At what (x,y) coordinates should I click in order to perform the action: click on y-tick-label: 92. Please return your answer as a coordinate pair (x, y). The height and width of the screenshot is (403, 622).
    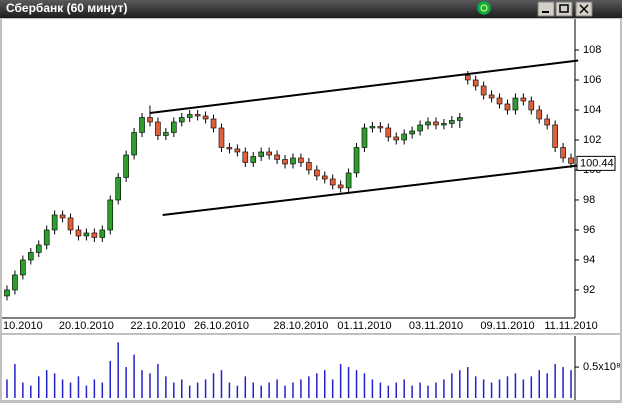
    Looking at the image, I should click on (589, 290).